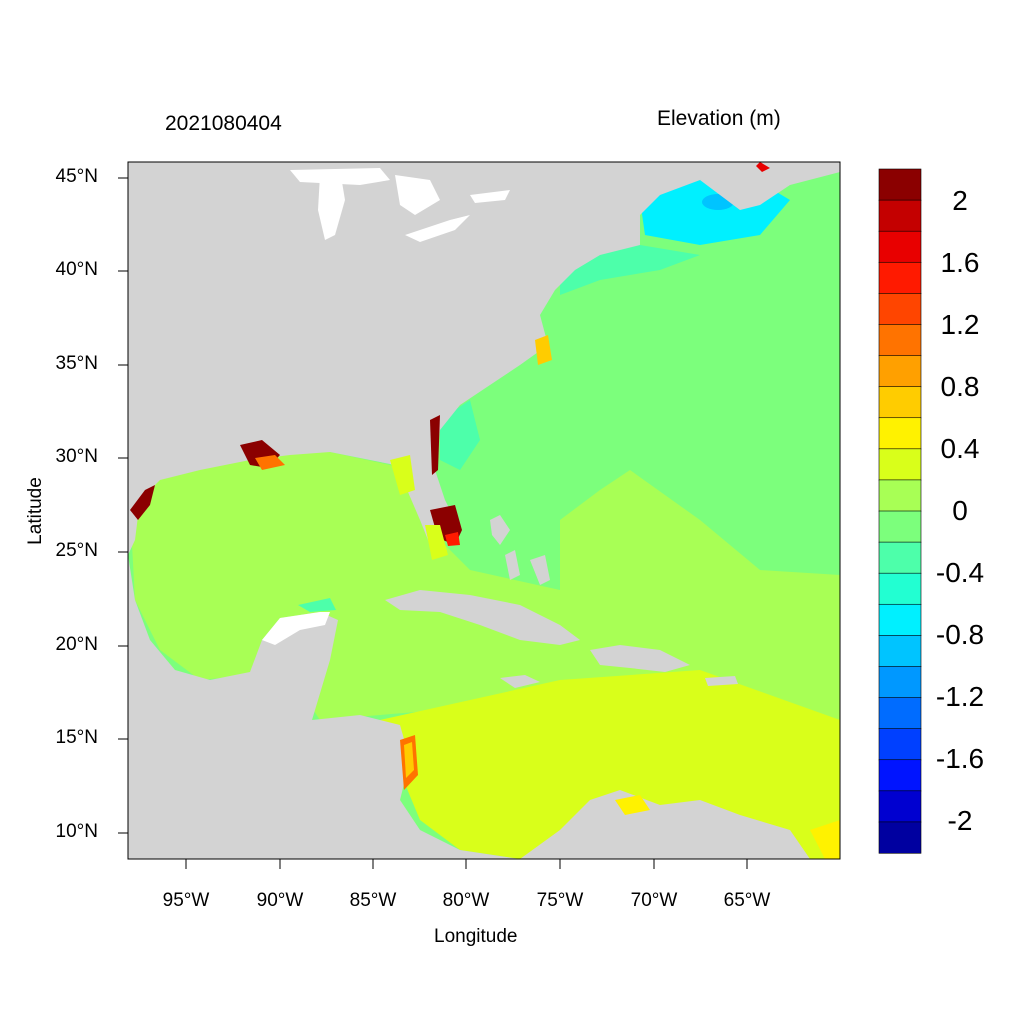 Image resolution: width=1024 pixels, height=1024 pixels. Describe the element at coordinates (960, 386) in the screenshot. I see `colorbar-label: 0.8` at that location.